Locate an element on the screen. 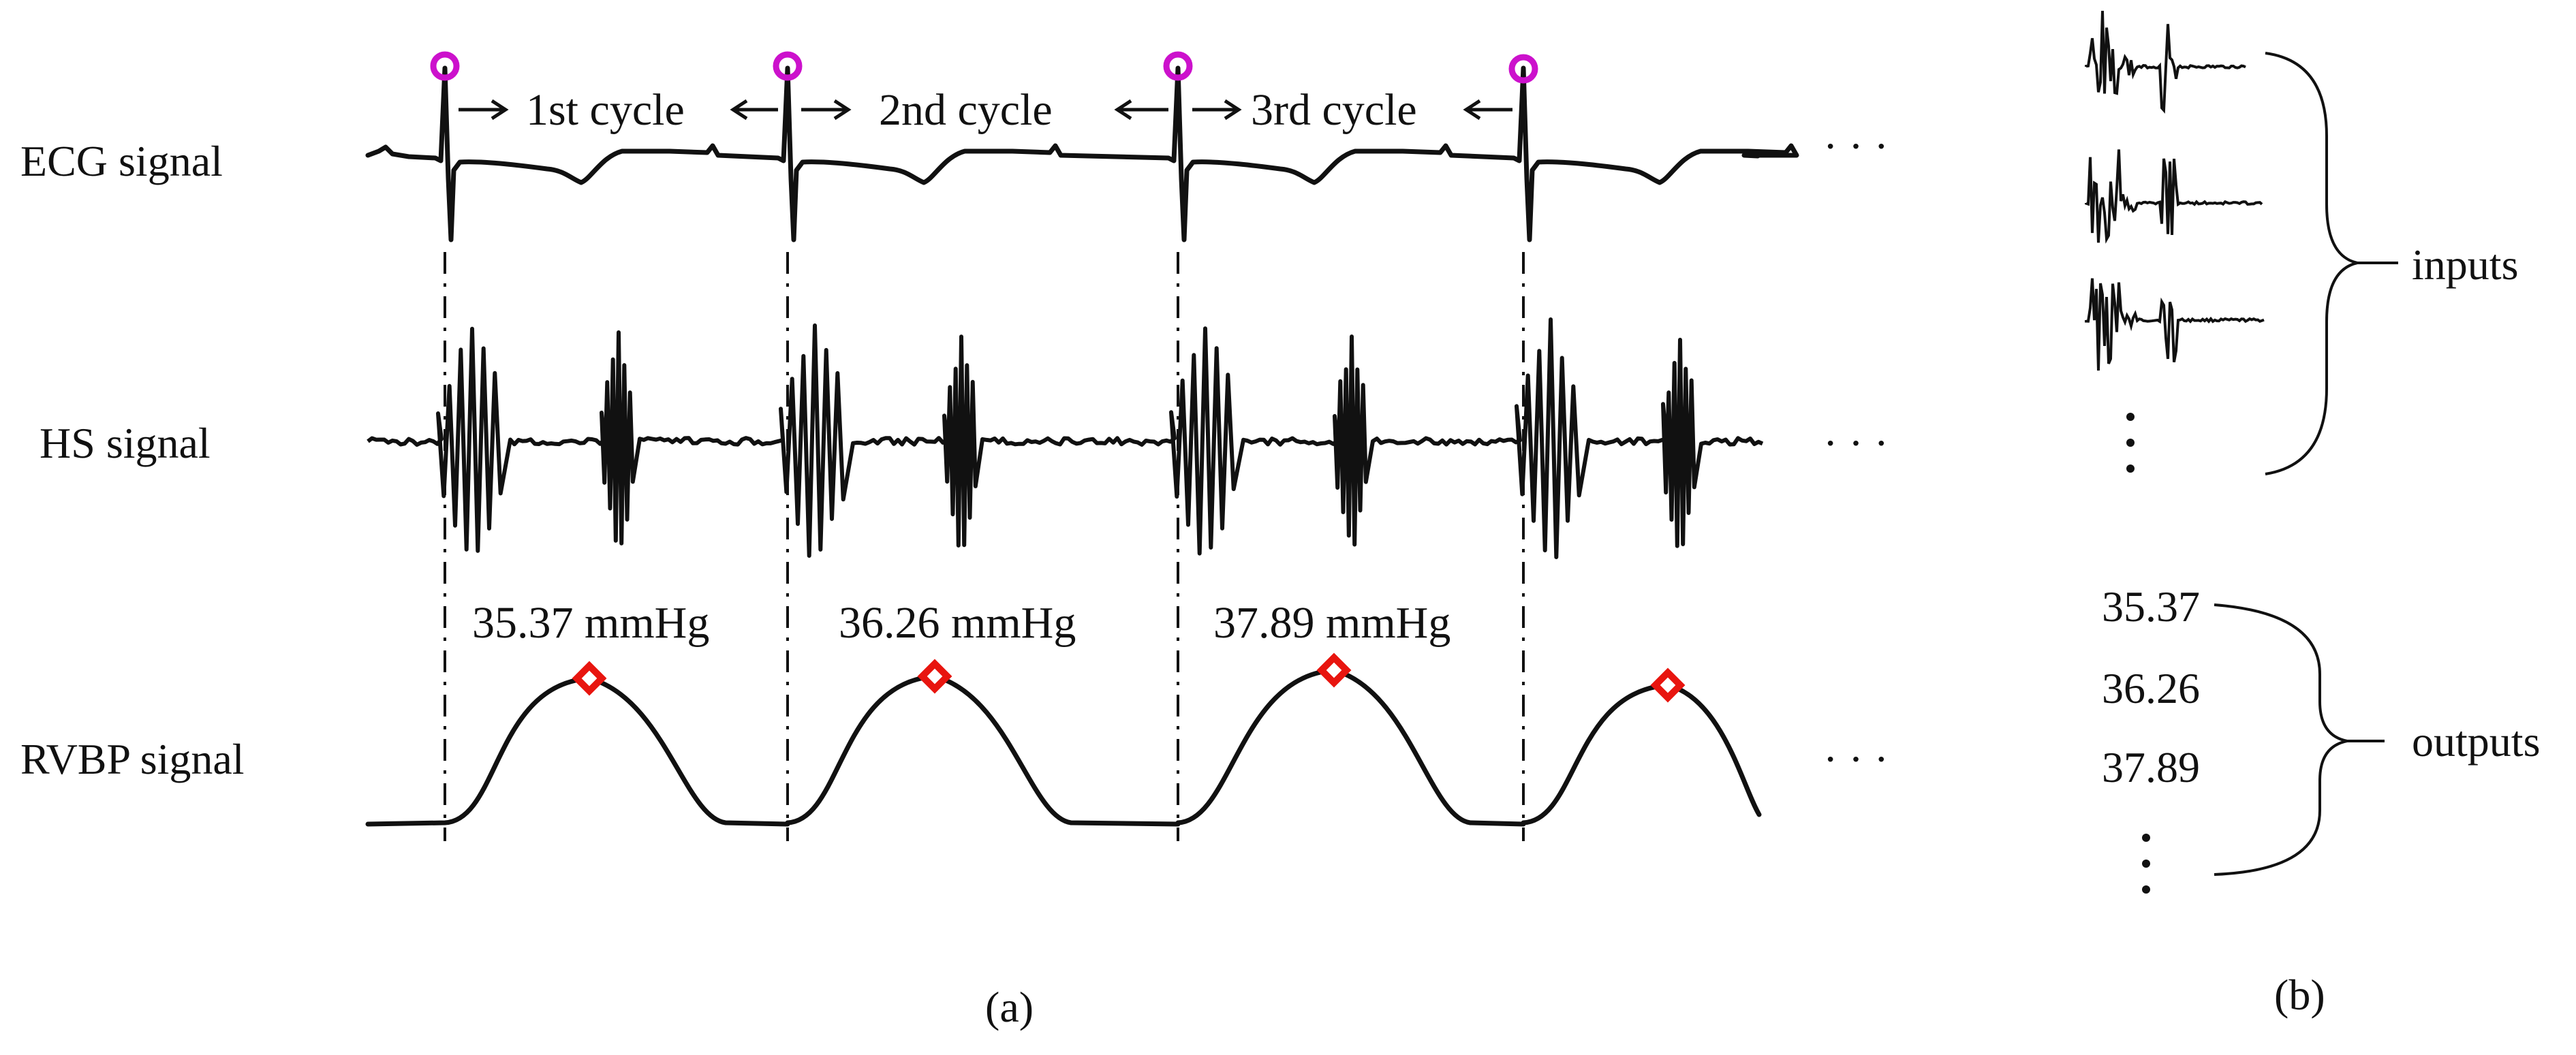 The height and width of the screenshot is (1055, 2576). peak-value-3: 37.89 mmHg is located at coordinates (1331, 623).